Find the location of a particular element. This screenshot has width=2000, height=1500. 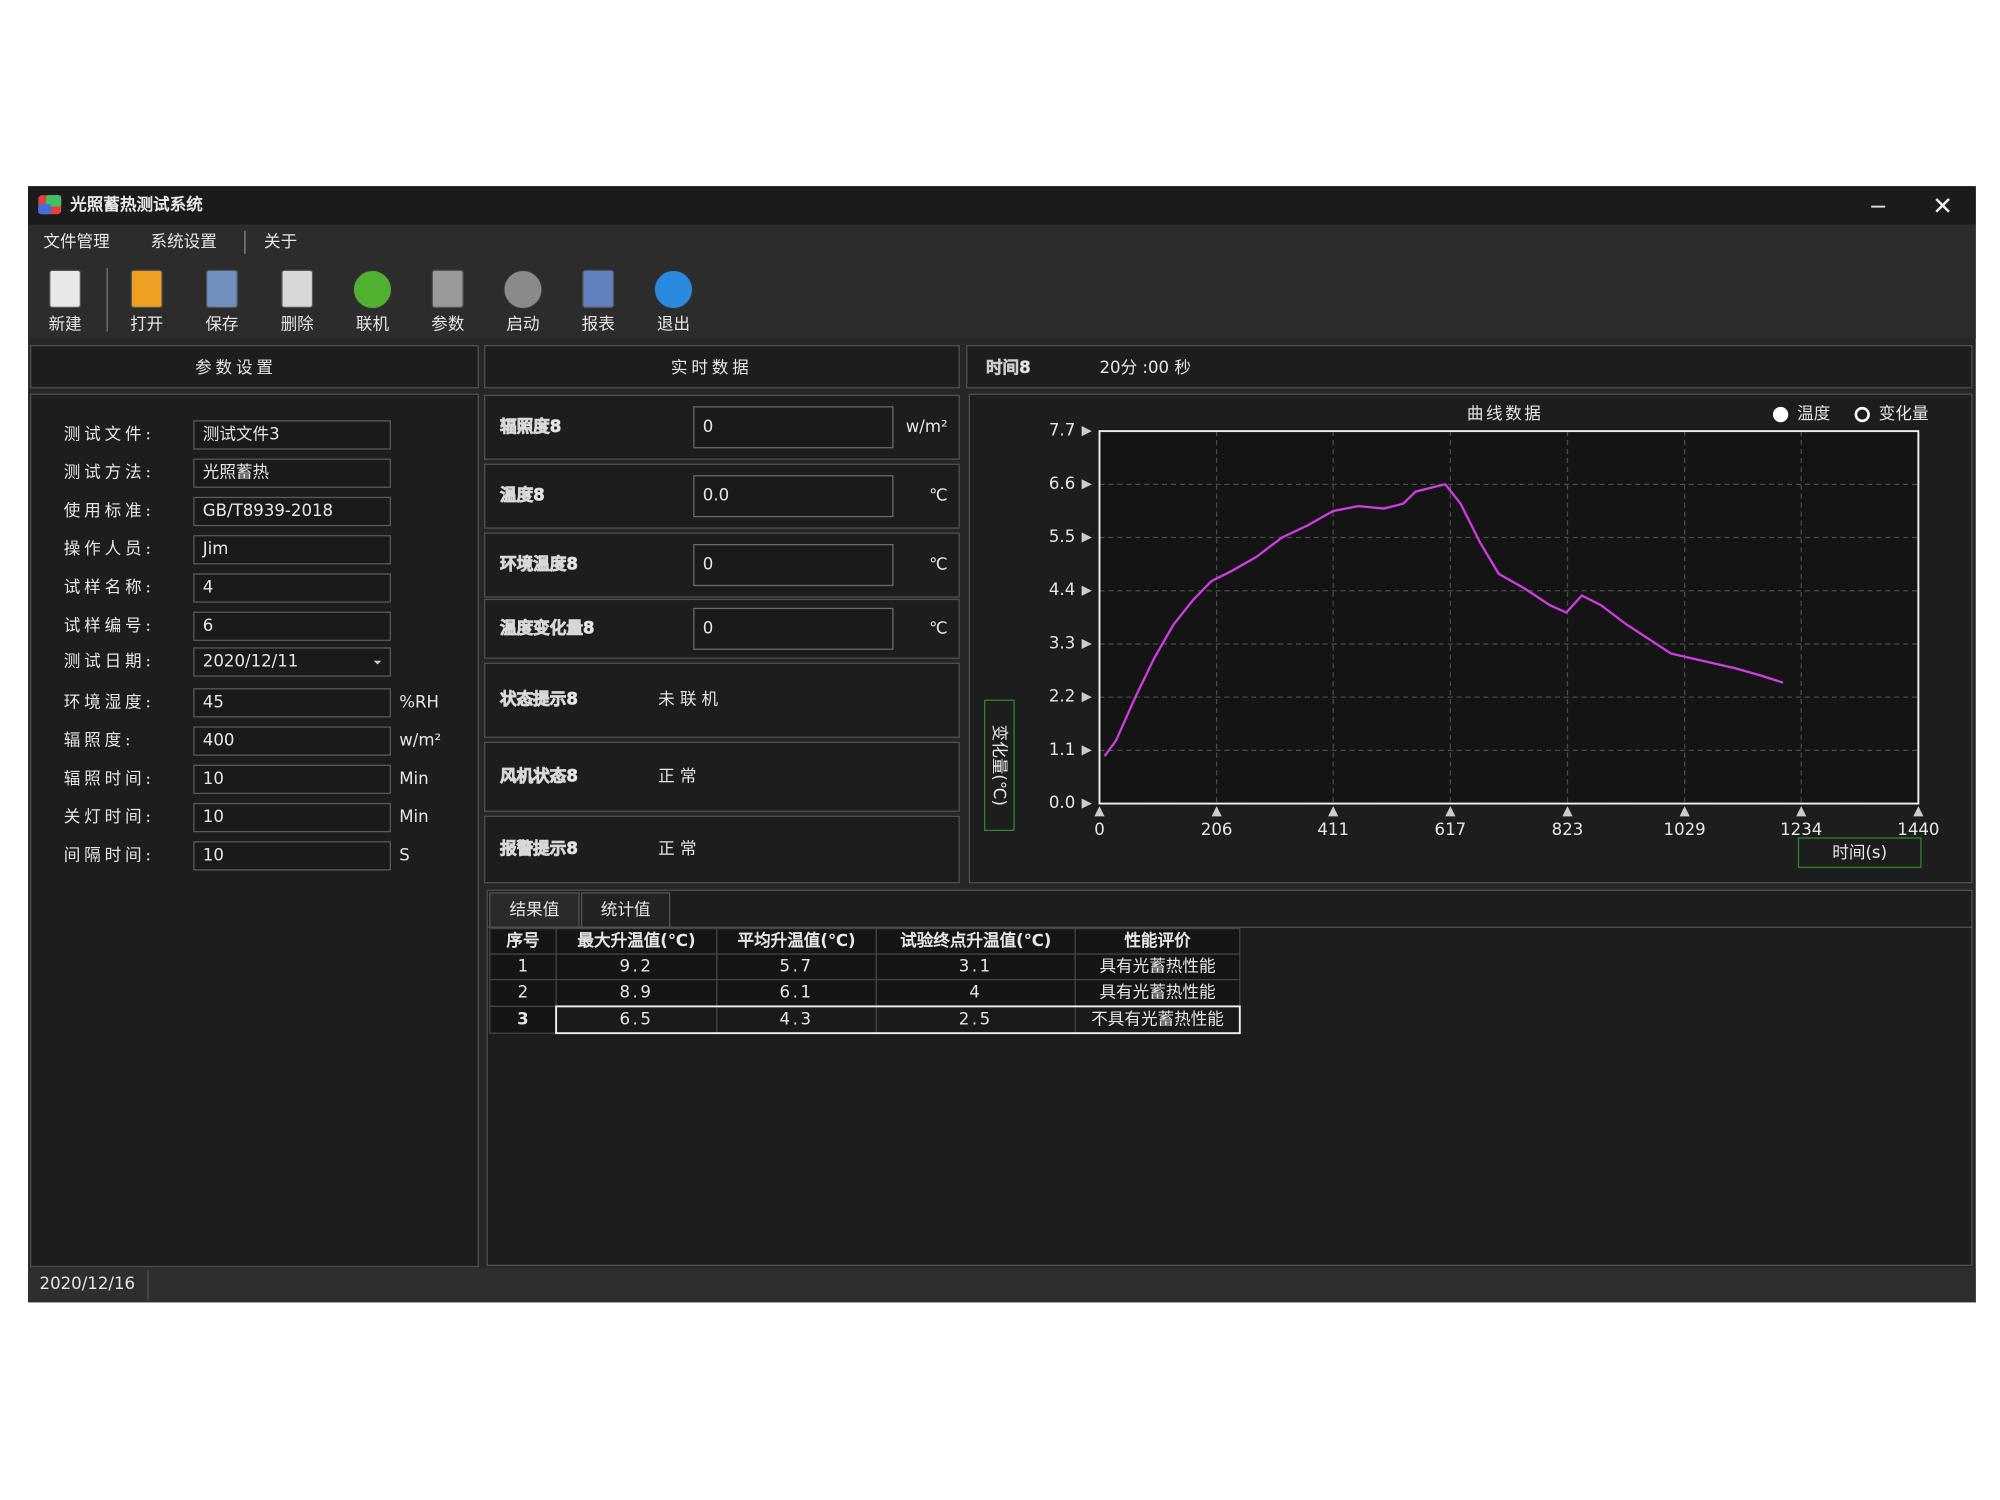

field-value: 测试文件3 is located at coordinates (241, 433).